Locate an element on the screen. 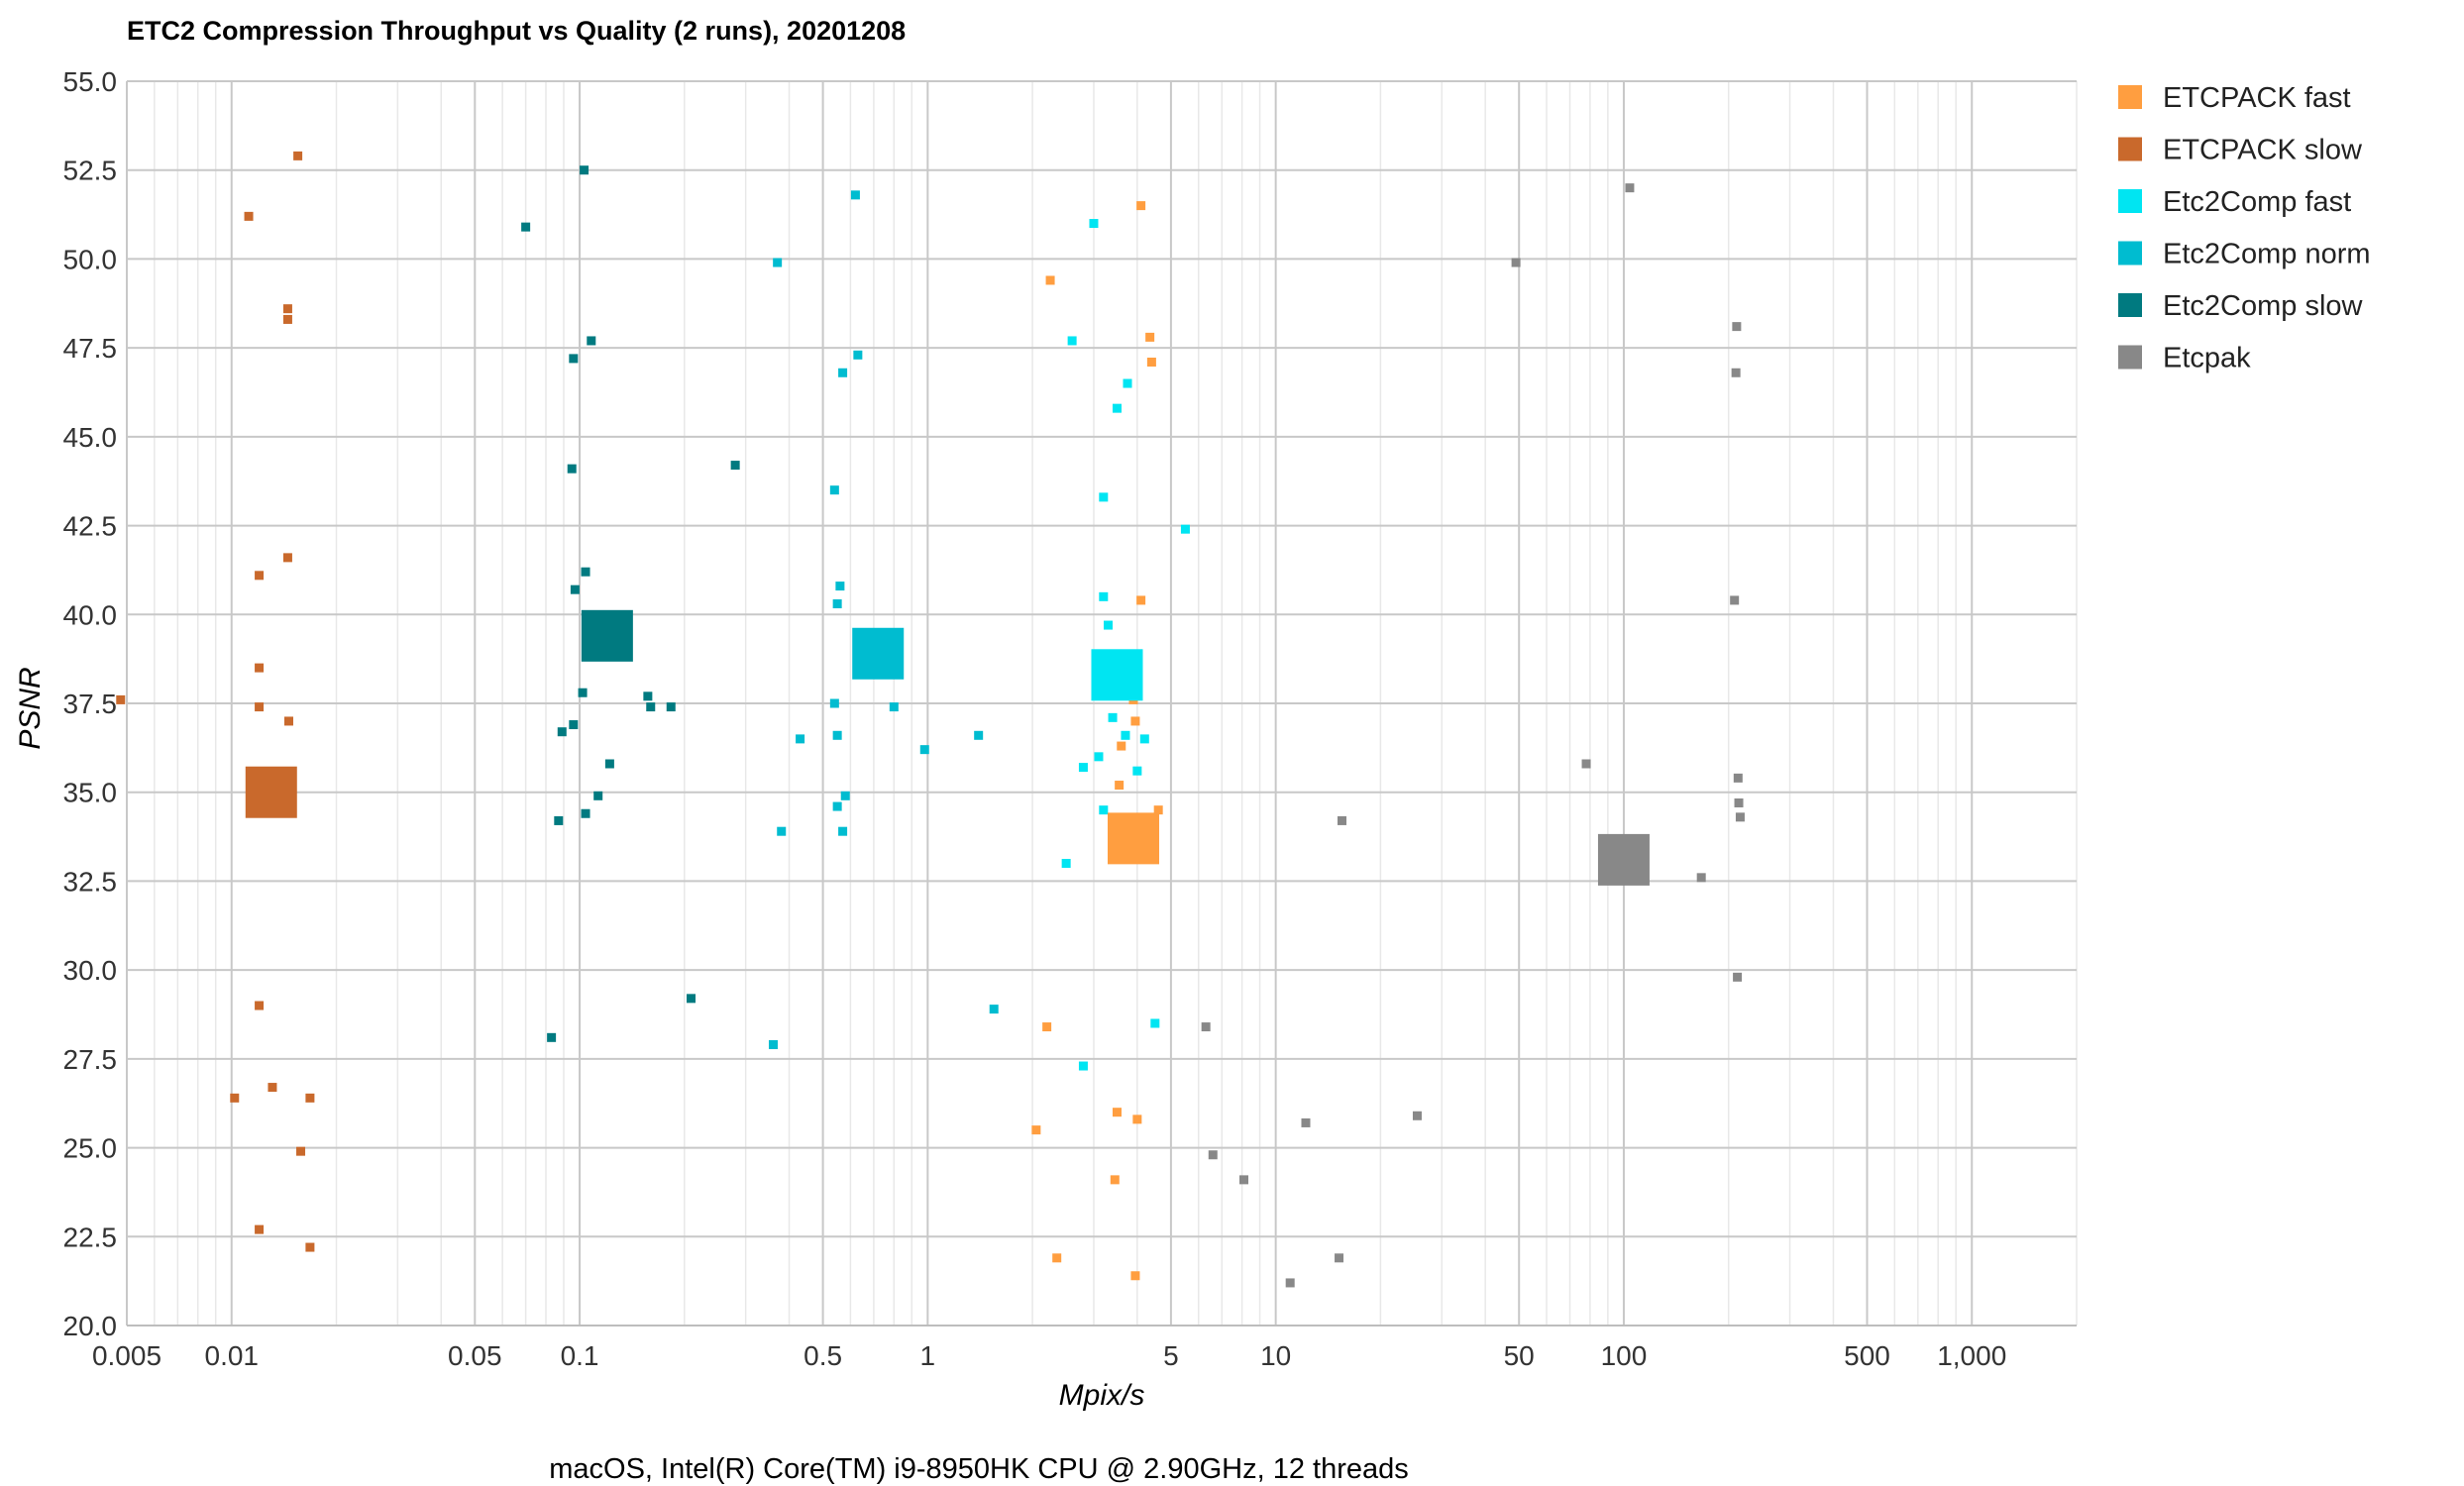 Image resolution: width=2464 pixels, height=1486 pixels. legend-label: ETCPACK fast is located at coordinates (2257, 98).